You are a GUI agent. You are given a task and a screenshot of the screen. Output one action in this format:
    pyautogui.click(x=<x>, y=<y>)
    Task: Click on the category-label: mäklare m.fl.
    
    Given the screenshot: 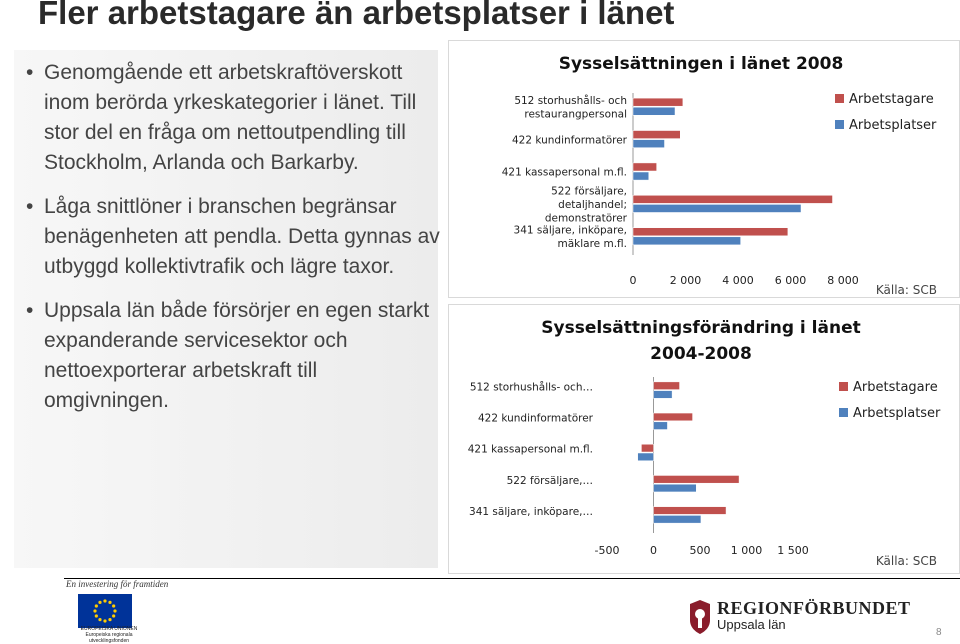 What is the action you would take?
    pyautogui.click(x=593, y=244)
    